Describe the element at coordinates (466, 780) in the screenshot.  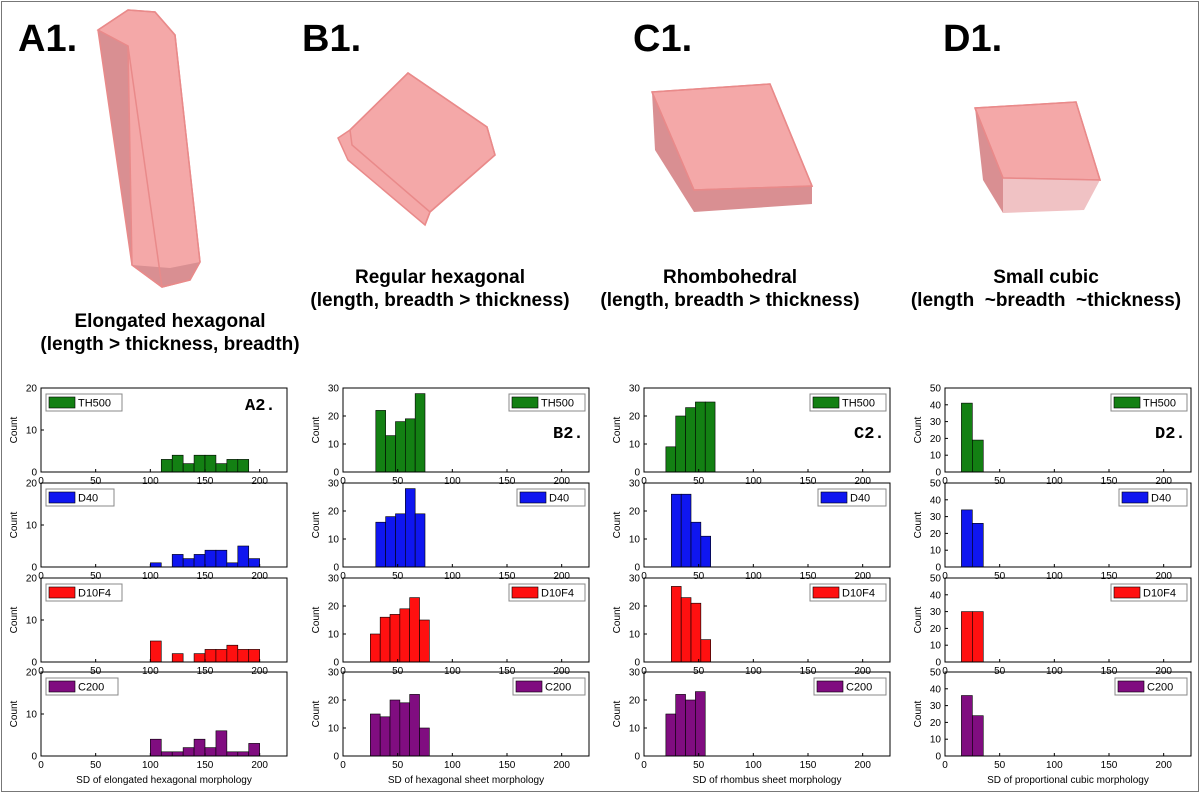
I see `x-axis-label: SD of hexagonal sheet morphology` at that location.